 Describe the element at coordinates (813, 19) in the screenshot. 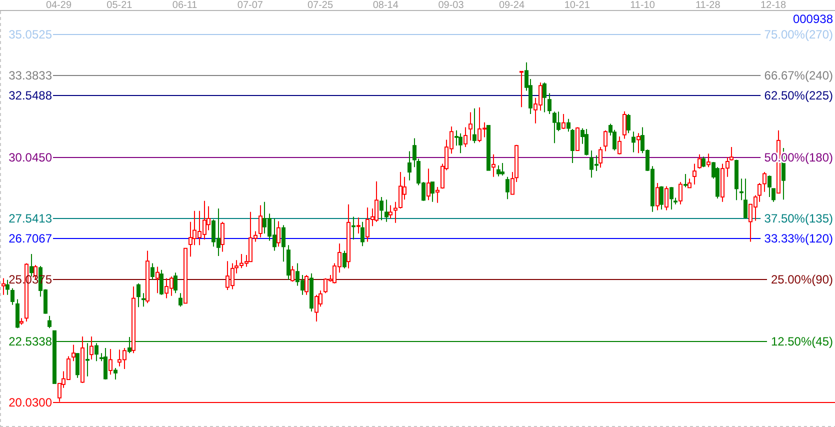

I see `text: 000938` at that location.